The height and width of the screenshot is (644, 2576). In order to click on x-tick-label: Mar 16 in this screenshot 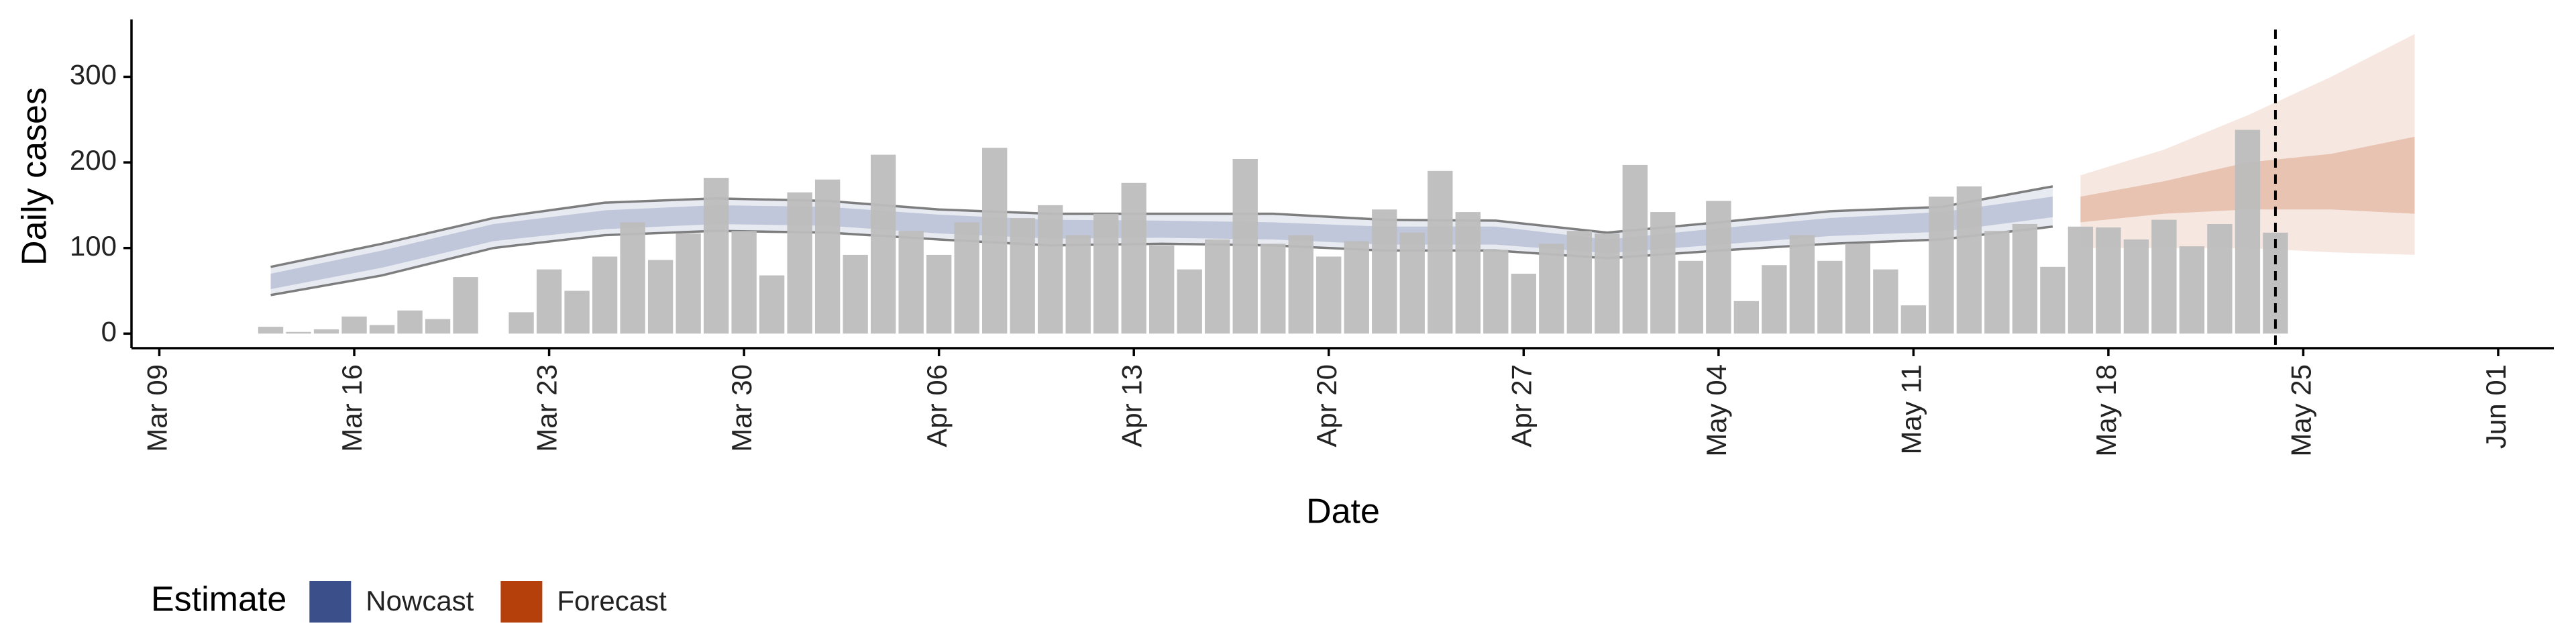, I will do `click(352, 408)`.